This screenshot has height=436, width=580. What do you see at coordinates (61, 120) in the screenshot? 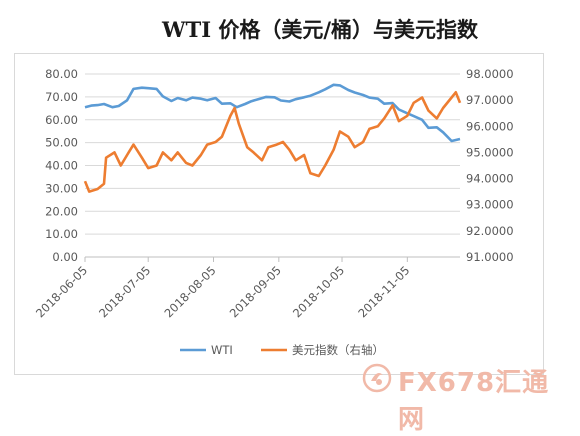
I see `left-tick-label: 60.00` at bounding box center [61, 120].